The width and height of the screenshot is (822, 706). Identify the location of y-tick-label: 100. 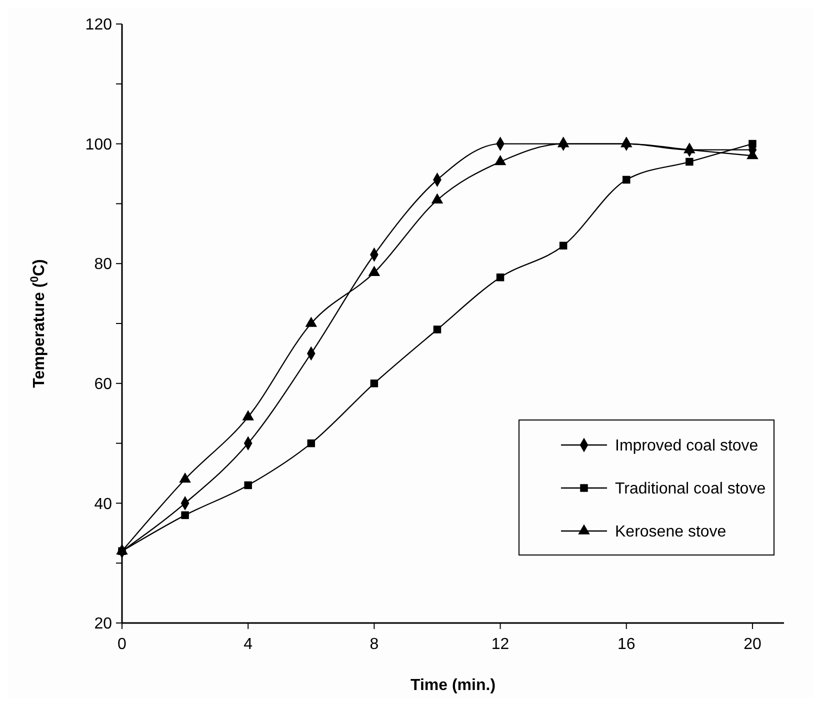
(98, 145).